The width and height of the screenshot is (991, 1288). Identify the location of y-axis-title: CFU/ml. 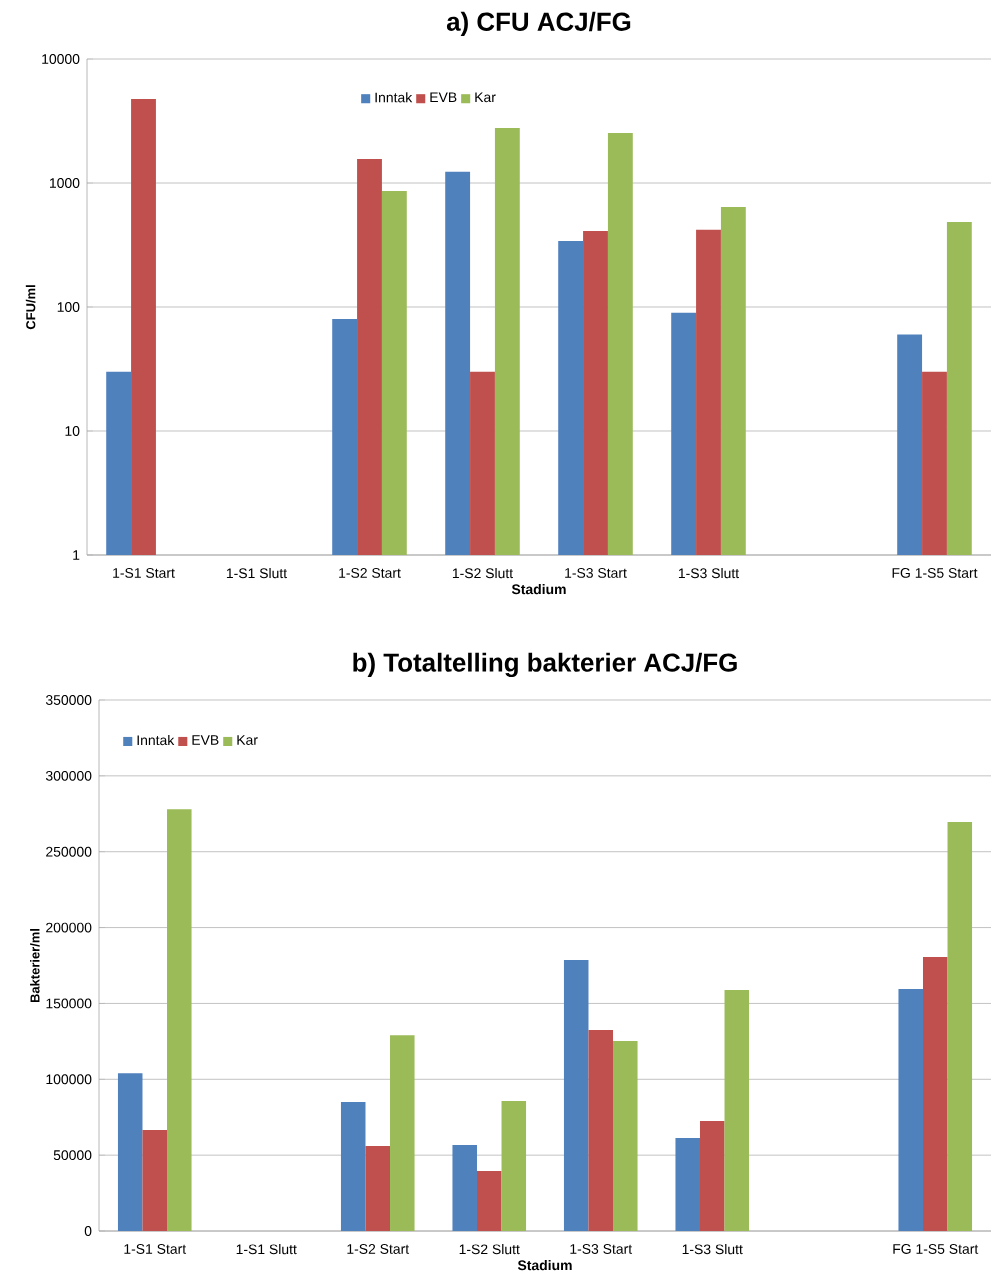
(30, 307).